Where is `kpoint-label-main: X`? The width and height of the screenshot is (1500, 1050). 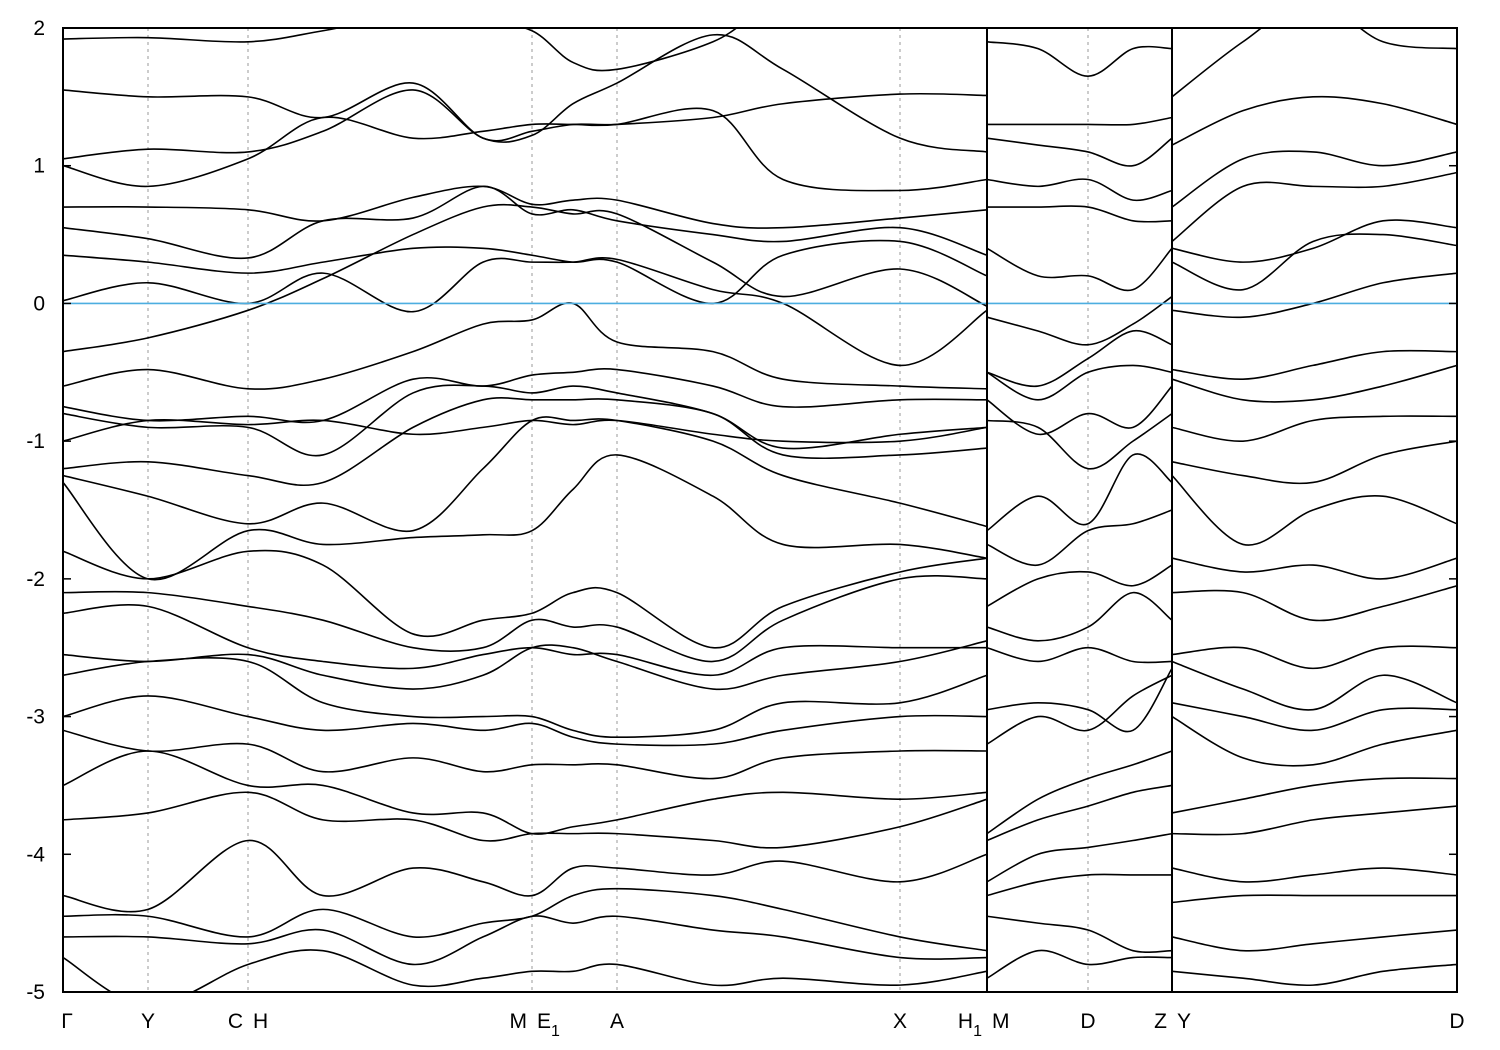
kpoint-label-main: X is located at coordinates (900, 1021).